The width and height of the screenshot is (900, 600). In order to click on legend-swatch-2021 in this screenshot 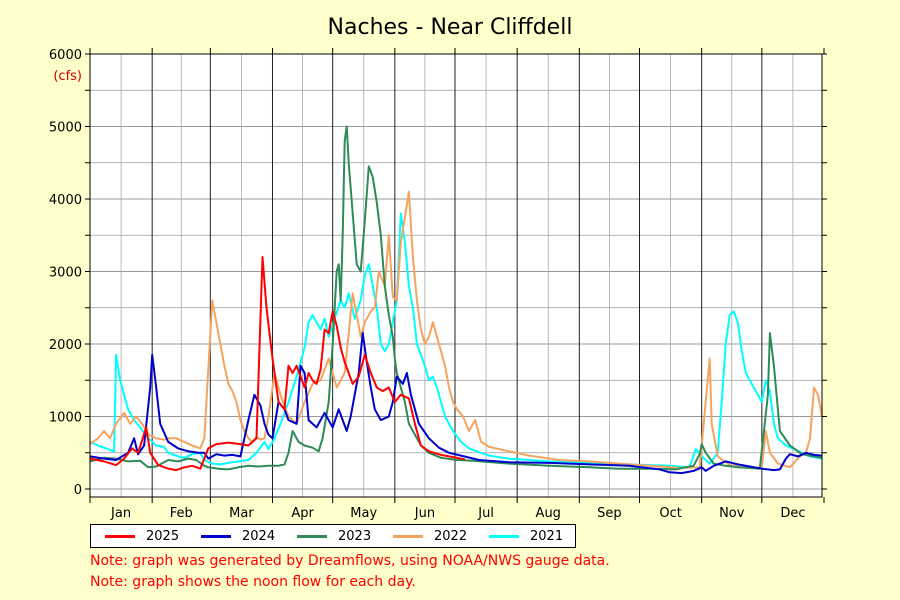, I will do `click(504, 536)`.